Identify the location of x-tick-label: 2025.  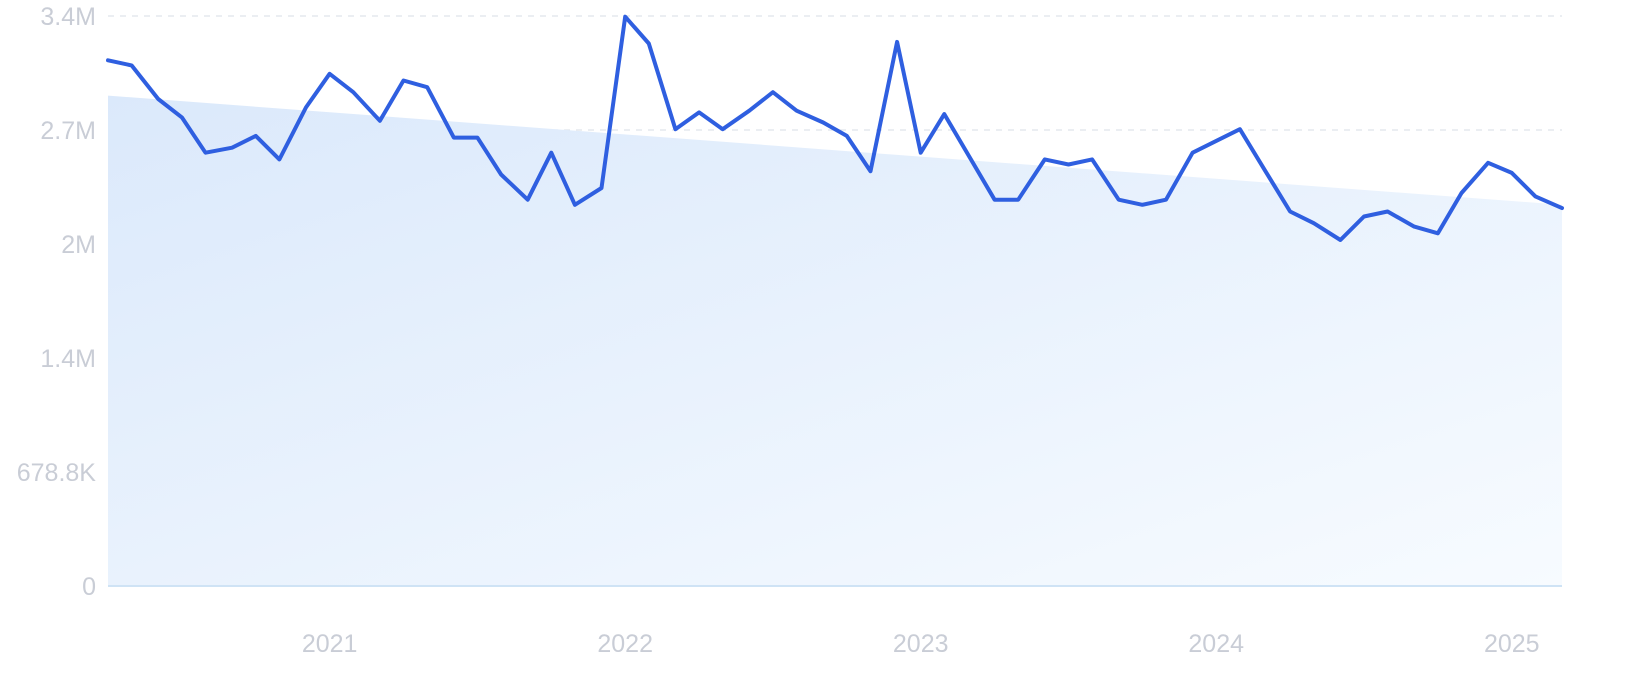
(1512, 644).